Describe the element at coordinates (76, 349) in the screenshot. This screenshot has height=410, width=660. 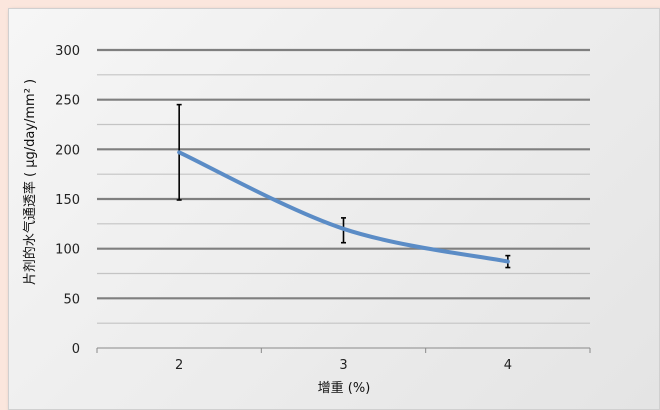
I see `y-tick-label: 0` at that location.